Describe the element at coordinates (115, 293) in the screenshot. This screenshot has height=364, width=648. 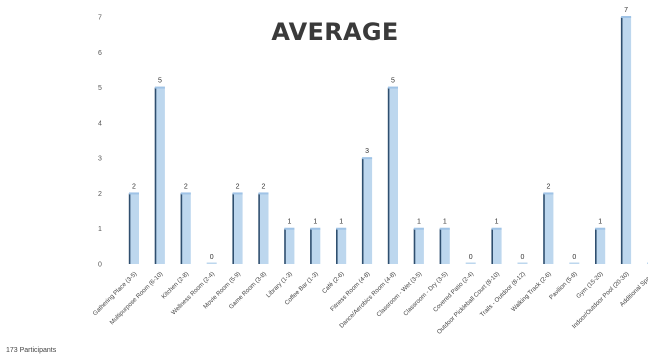
I see `x-tick-label: Gathering Place (3-5)` at that location.